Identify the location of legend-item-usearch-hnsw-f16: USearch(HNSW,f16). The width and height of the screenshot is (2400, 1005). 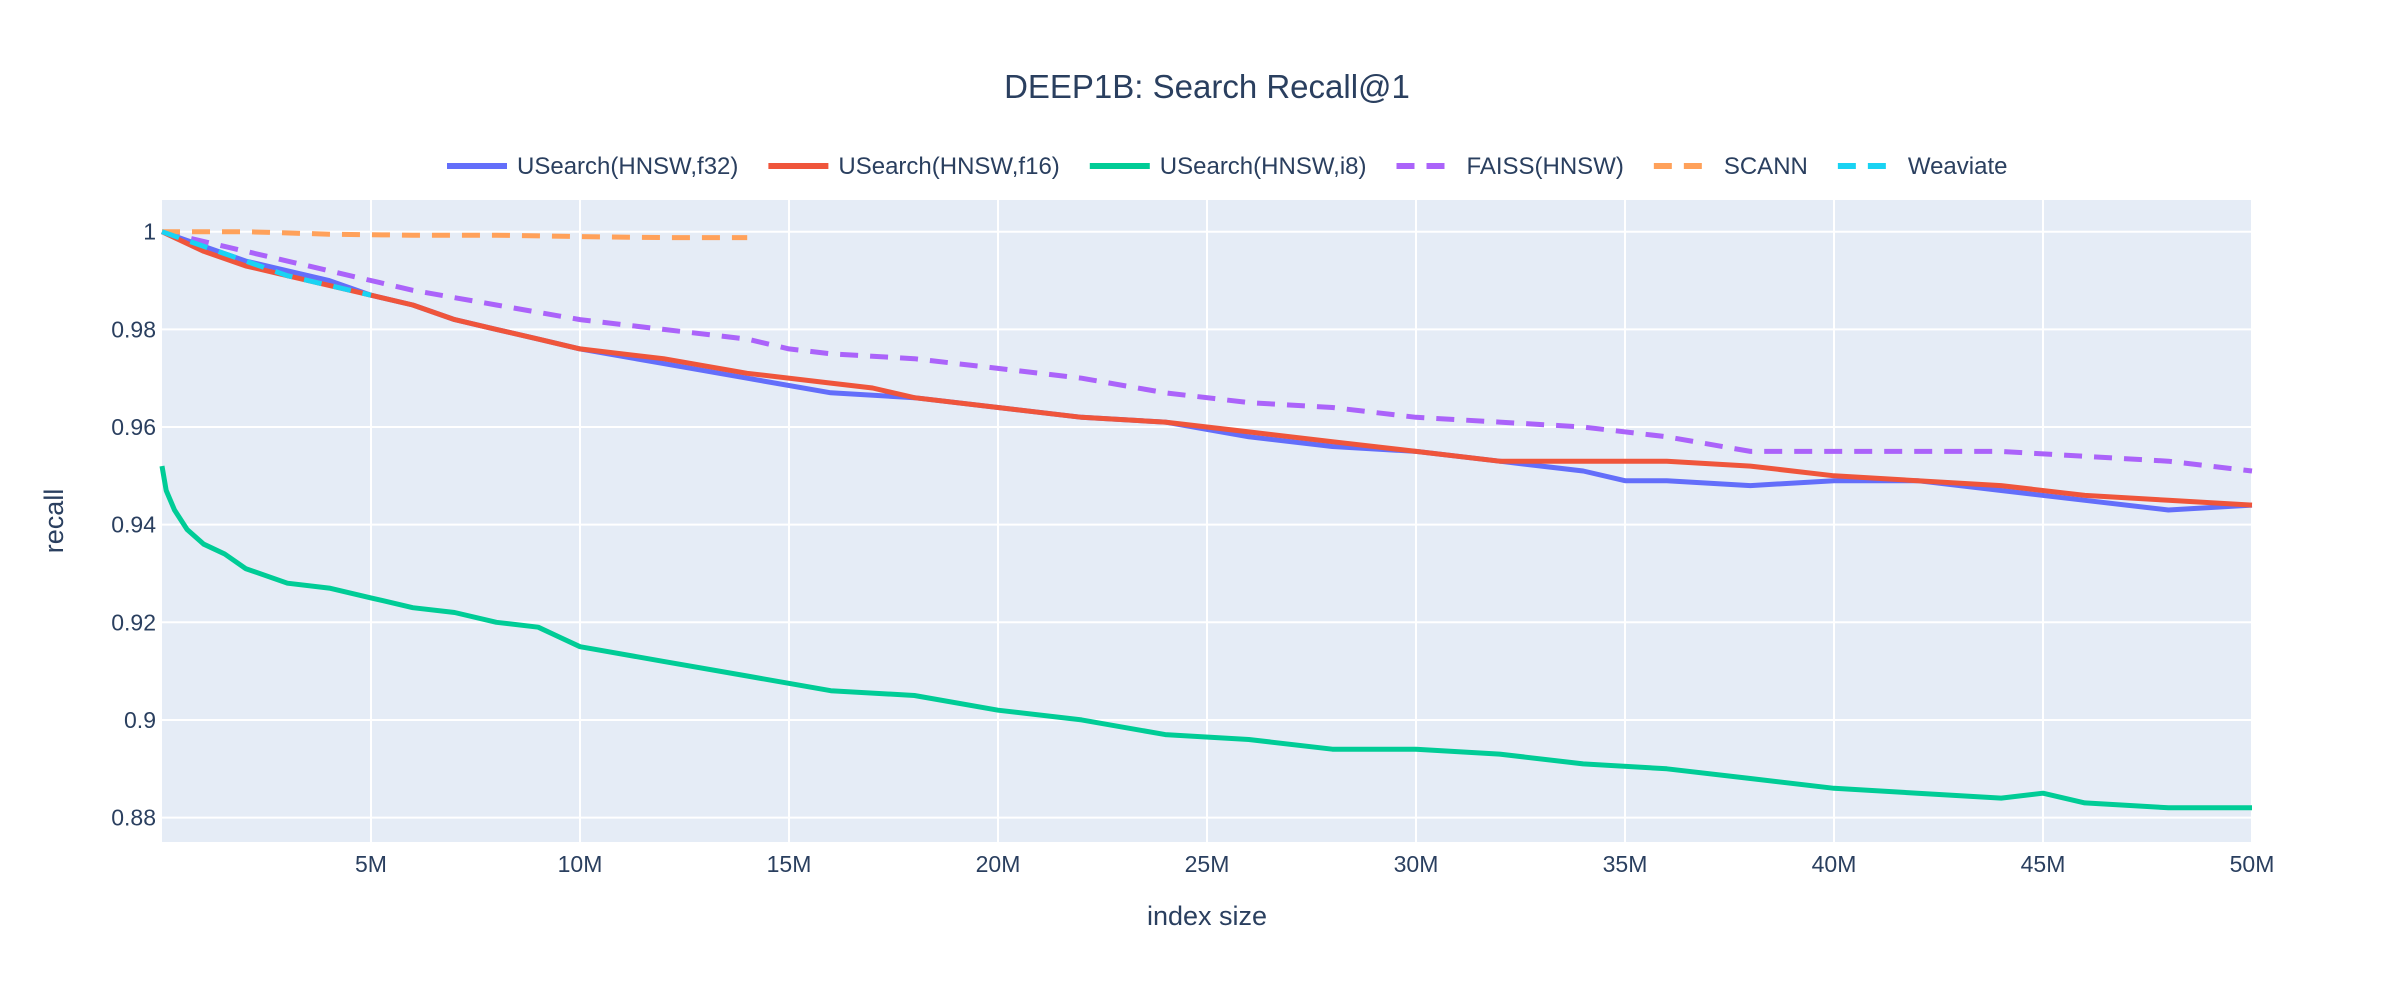
(914, 166).